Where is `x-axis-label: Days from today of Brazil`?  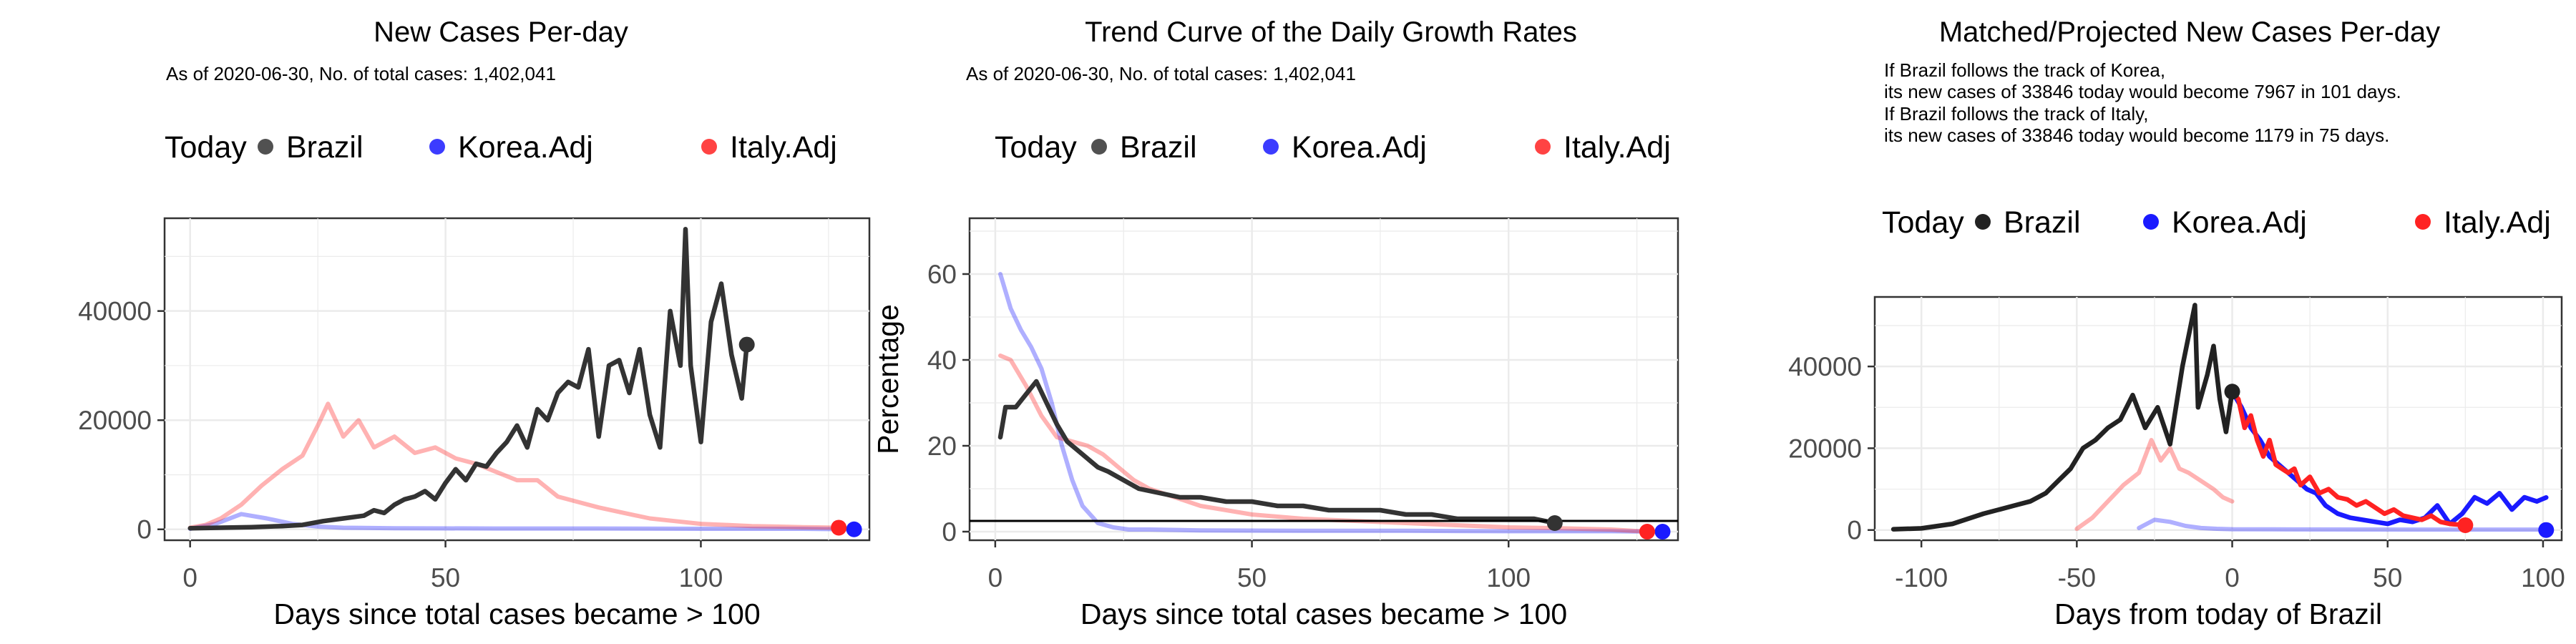 x-axis-label: Days from today of Brazil is located at coordinates (2218, 613).